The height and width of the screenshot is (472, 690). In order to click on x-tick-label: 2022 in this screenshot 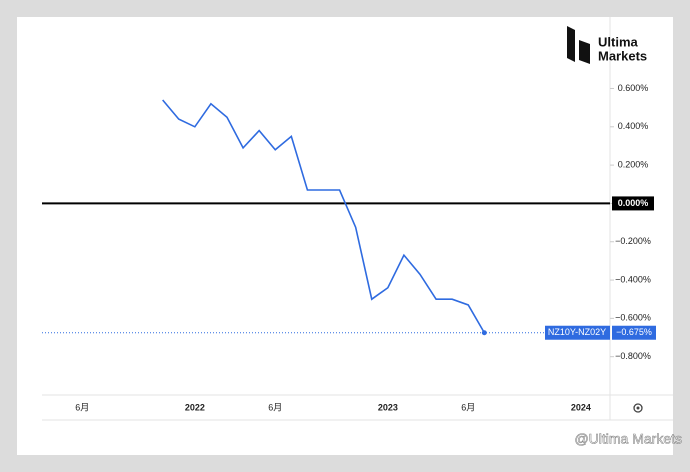, I will do `click(195, 407)`.